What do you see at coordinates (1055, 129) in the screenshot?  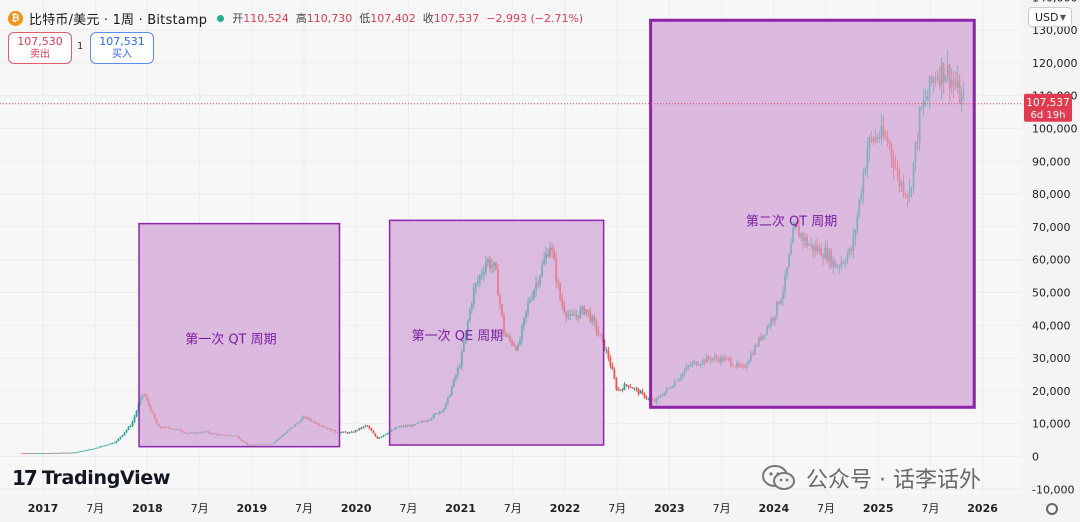 I see `y-tick-label: 100,000` at bounding box center [1055, 129].